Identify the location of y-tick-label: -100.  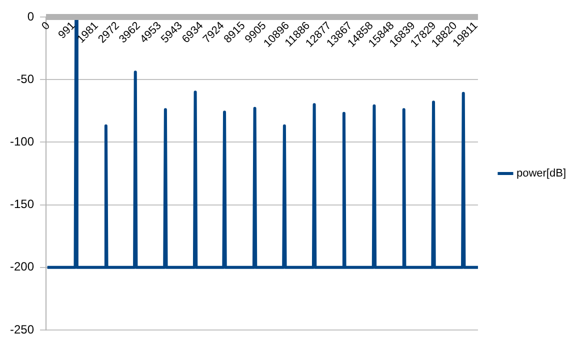
(22, 141).